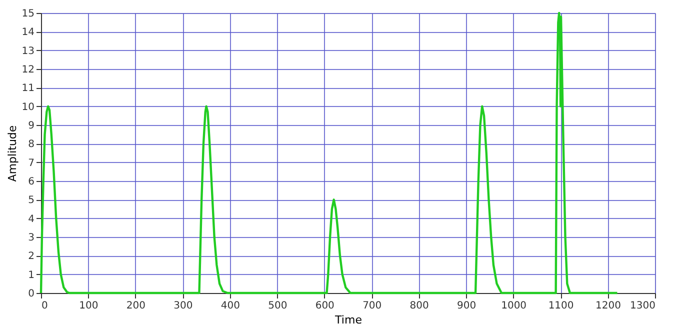 This screenshot has height=331, width=674. What do you see at coordinates (31, 126) in the screenshot?
I see `y-tick-label: 9` at bounding box center [31, 126].